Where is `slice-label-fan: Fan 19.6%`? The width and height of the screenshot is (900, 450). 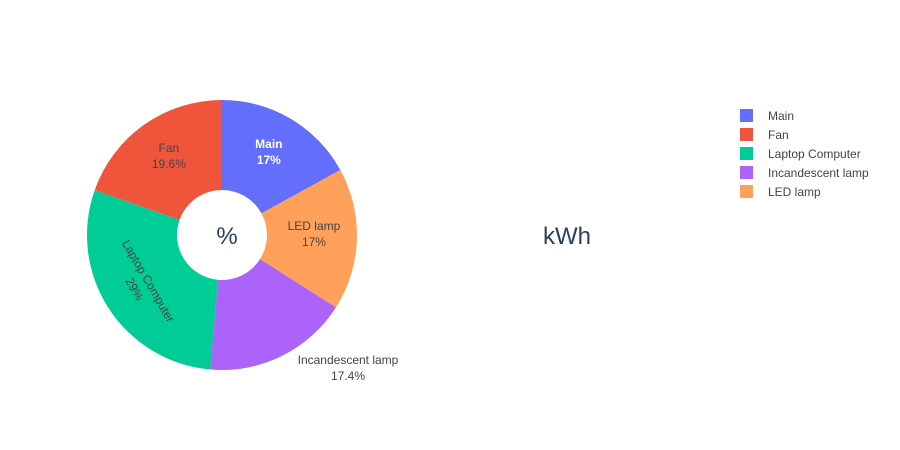 slice-label-fan: Fan 19.6% is located at coordinates (169, 156).